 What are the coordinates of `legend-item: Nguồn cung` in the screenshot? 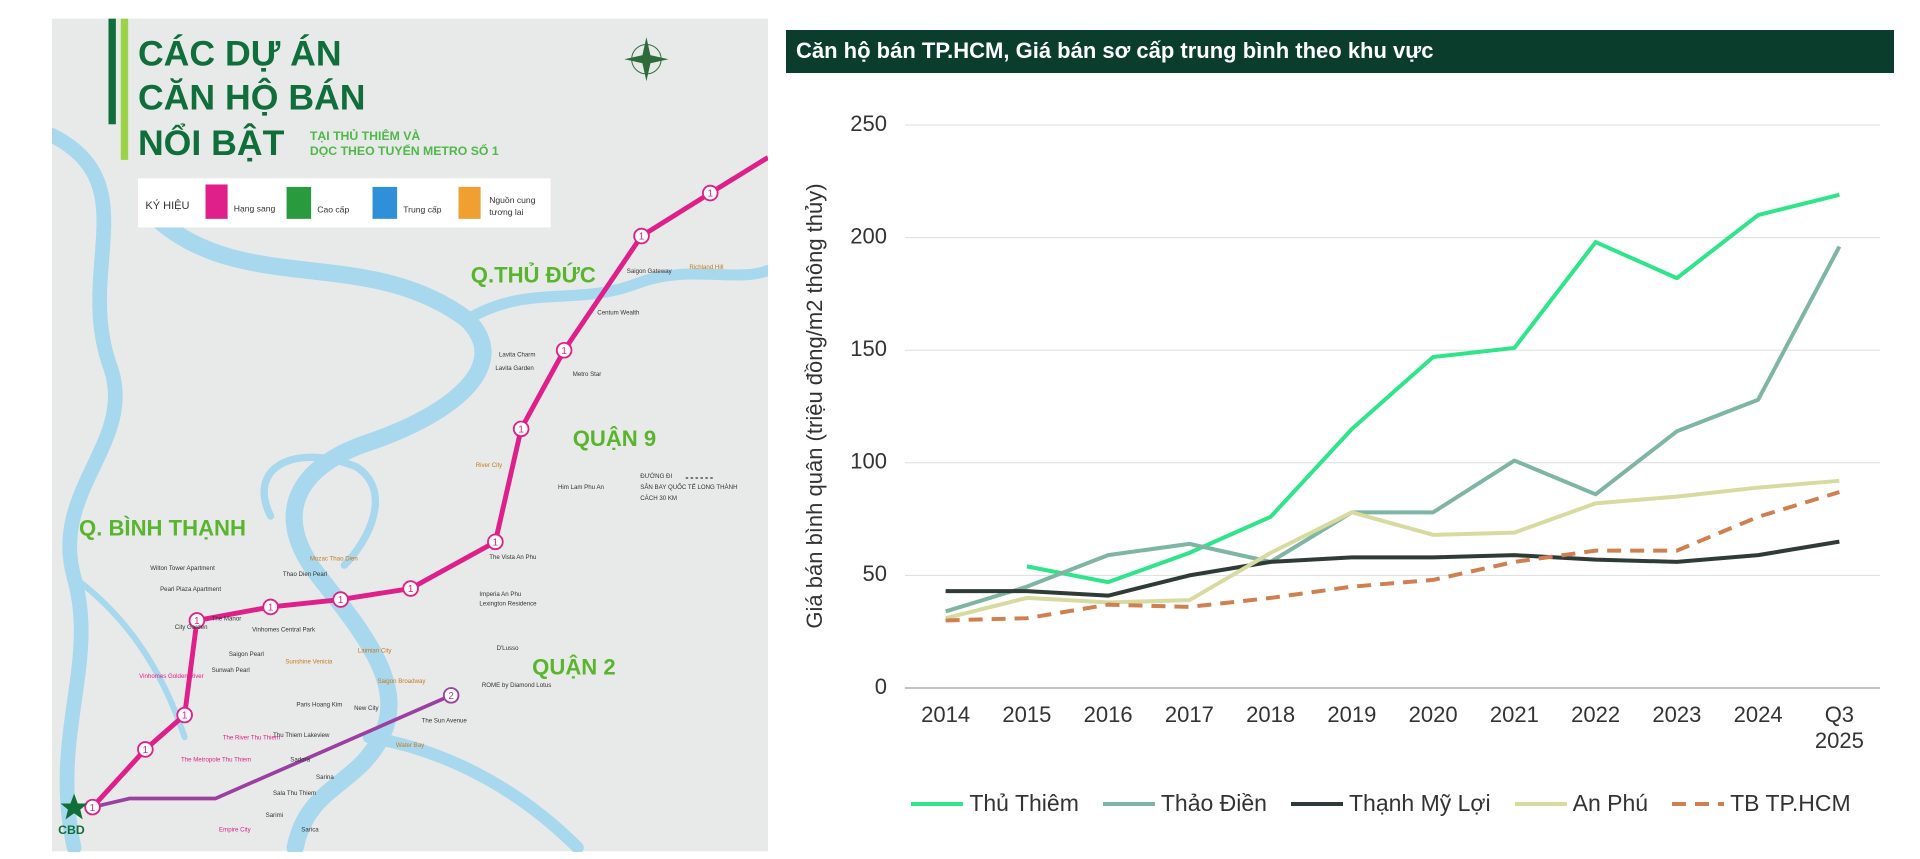 It's located at (512, 200).